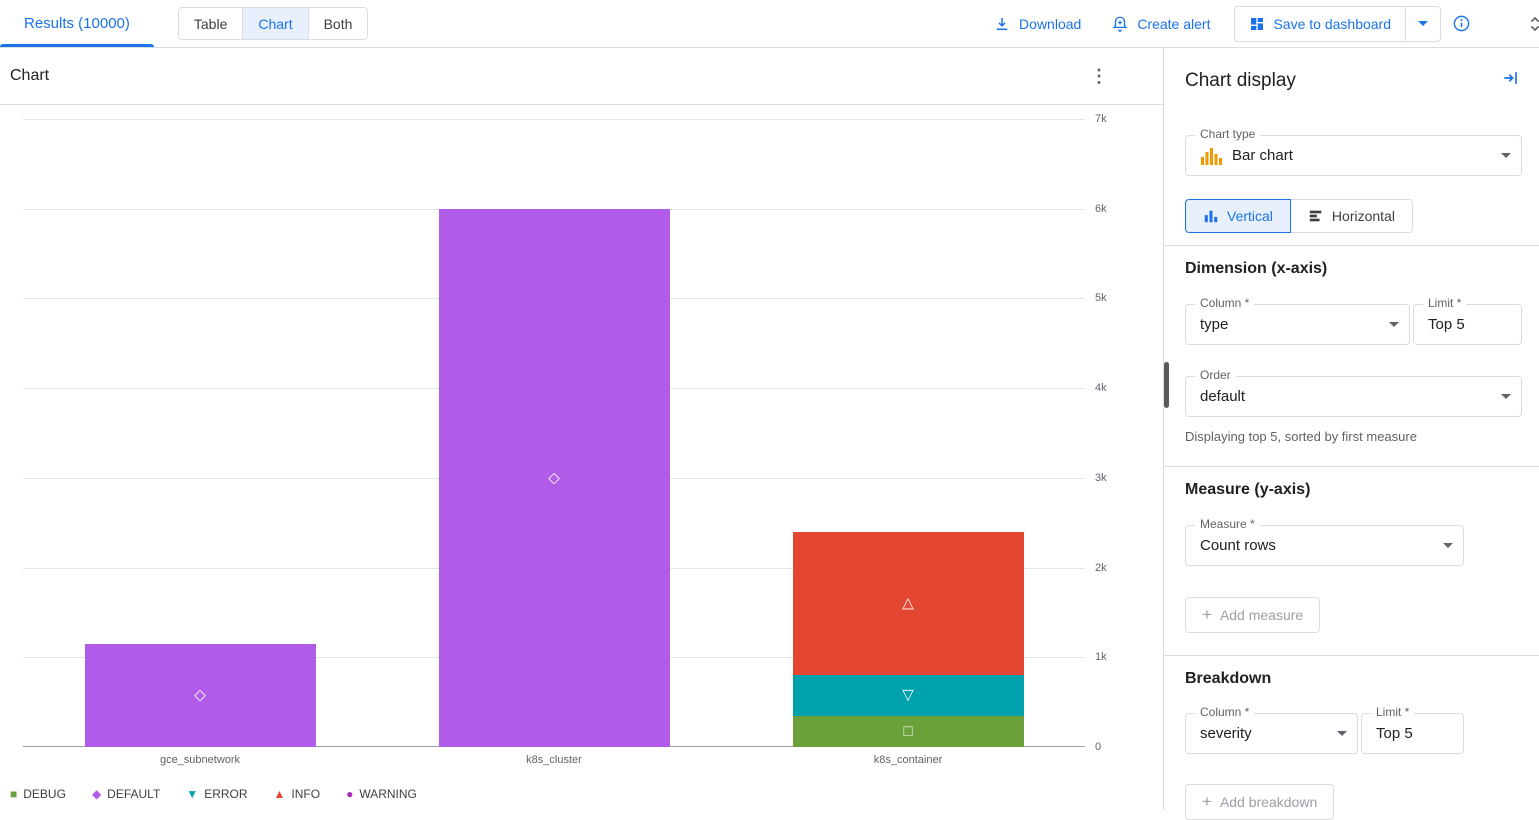 The height and width of the screenshot is (820, 1539). Describe the element at coordinates (1211, 156) in the screenshot. I see `bar-chart-mini-icon` at that location.